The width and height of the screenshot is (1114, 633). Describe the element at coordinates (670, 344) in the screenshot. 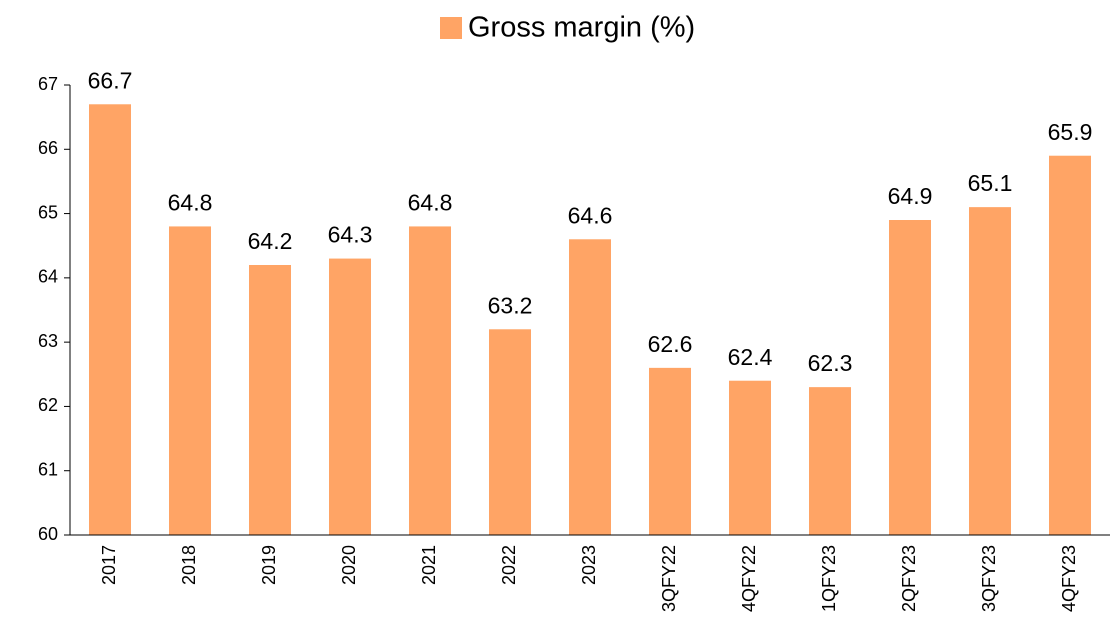

I see `value-label: 62.6` at that location.